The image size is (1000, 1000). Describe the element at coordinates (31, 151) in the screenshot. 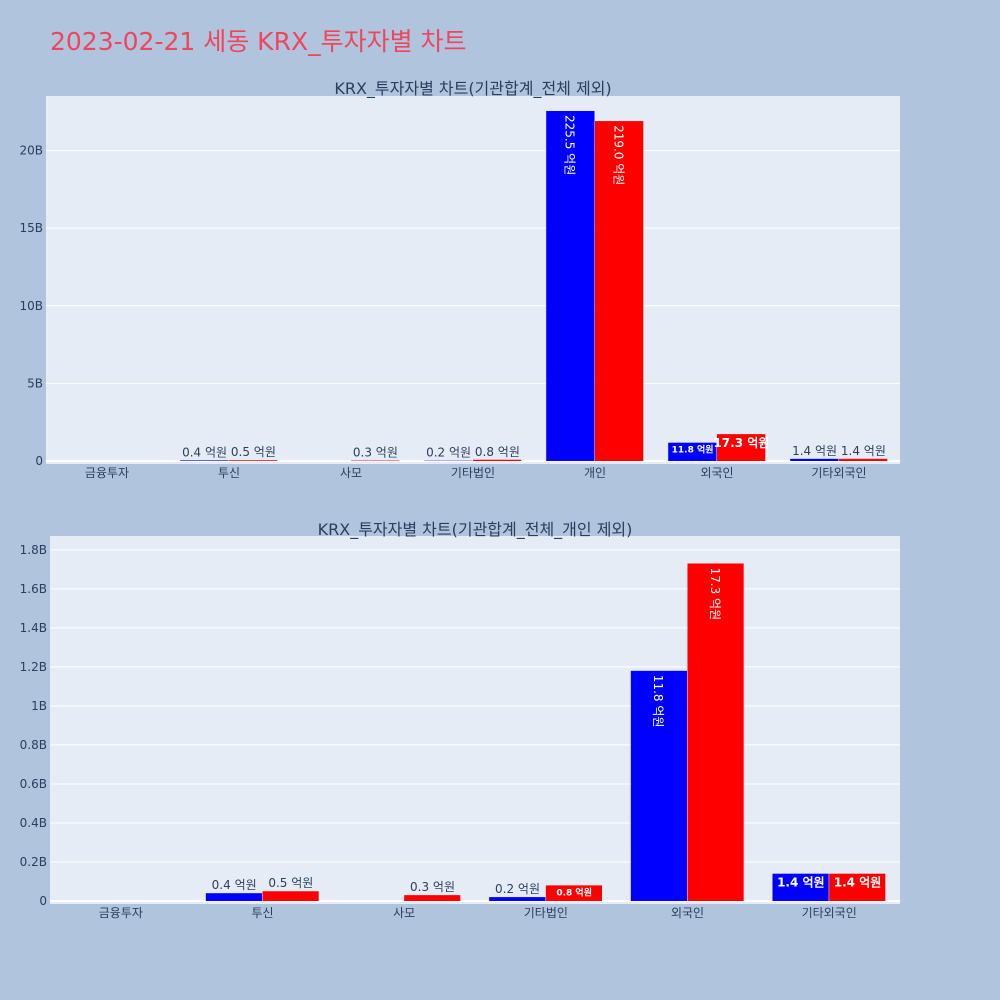

I see `y-tick-label: 20B` at that location.